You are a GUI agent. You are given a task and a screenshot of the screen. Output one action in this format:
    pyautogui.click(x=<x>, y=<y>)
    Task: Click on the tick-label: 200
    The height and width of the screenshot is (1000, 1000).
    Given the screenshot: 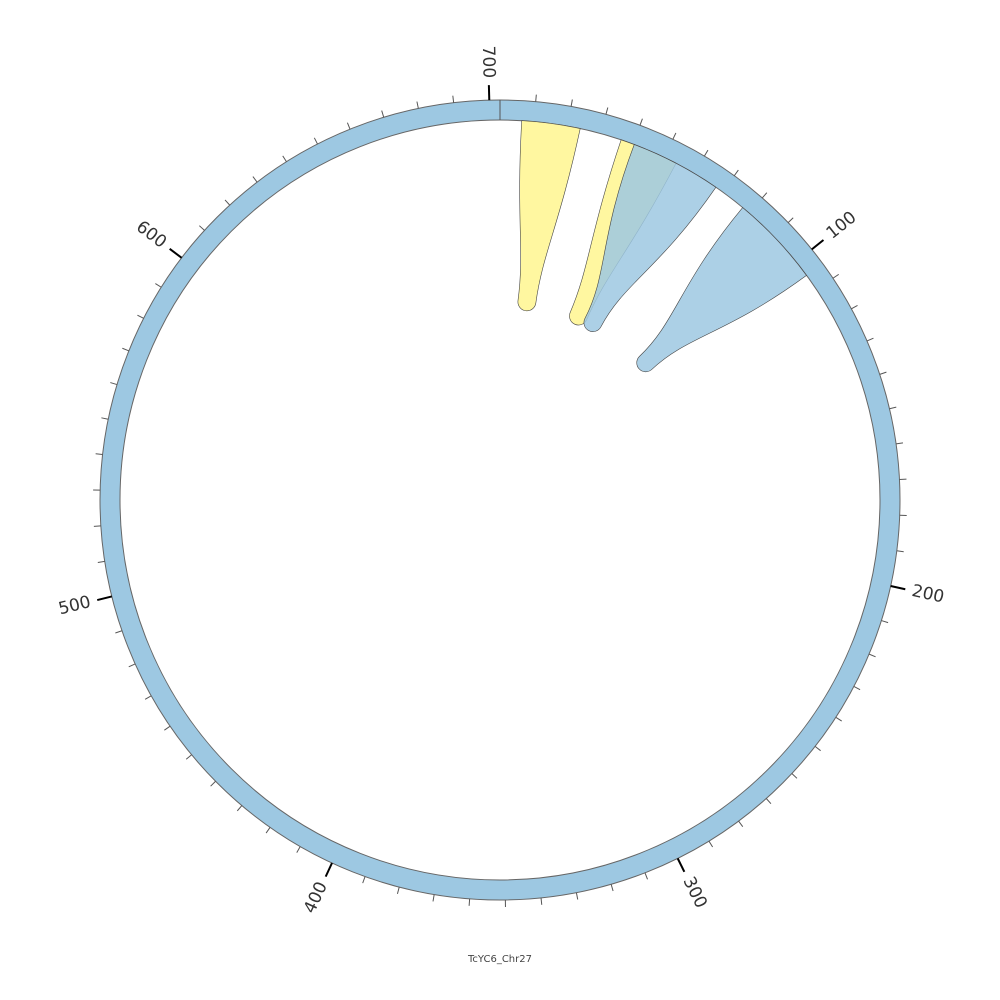 What is the action you would take?
    pyautogui.click(x=928, y=594)
    